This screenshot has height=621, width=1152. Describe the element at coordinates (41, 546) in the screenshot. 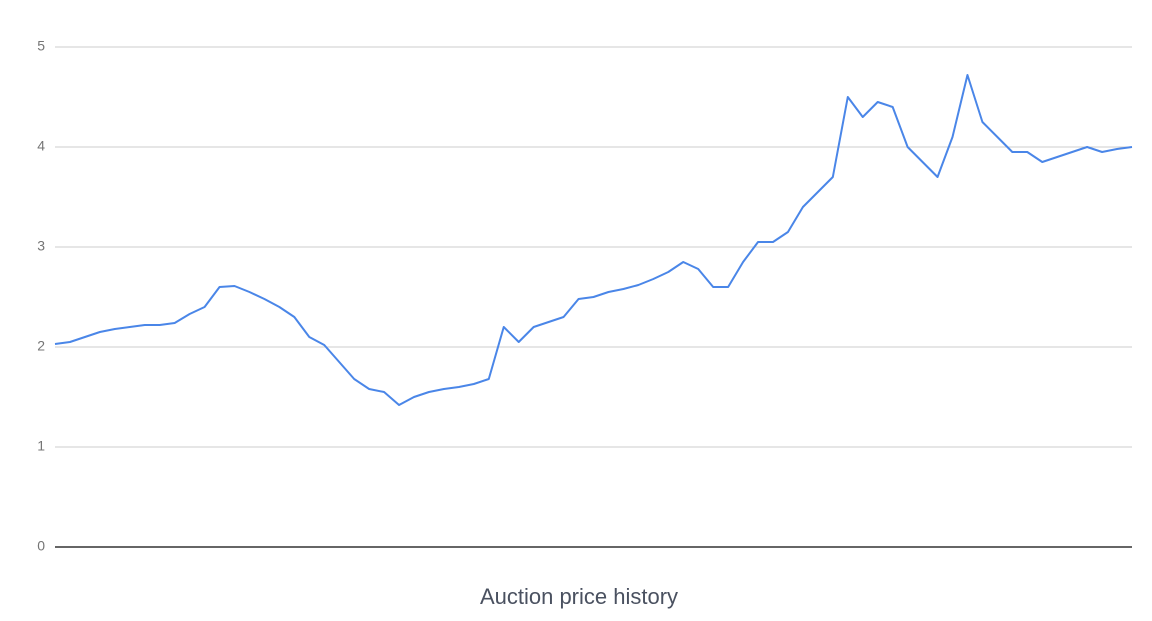

I see `y-tick-label: 0` at that location.